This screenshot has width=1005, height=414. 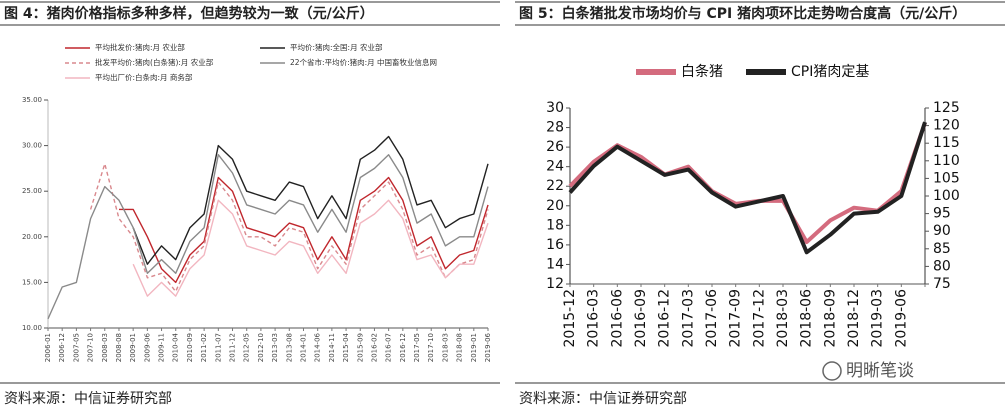 What do you see at coordinates (555, 128) in the screenshot?
I see `y-tick-label: 28` at bounding box center [555, 128].